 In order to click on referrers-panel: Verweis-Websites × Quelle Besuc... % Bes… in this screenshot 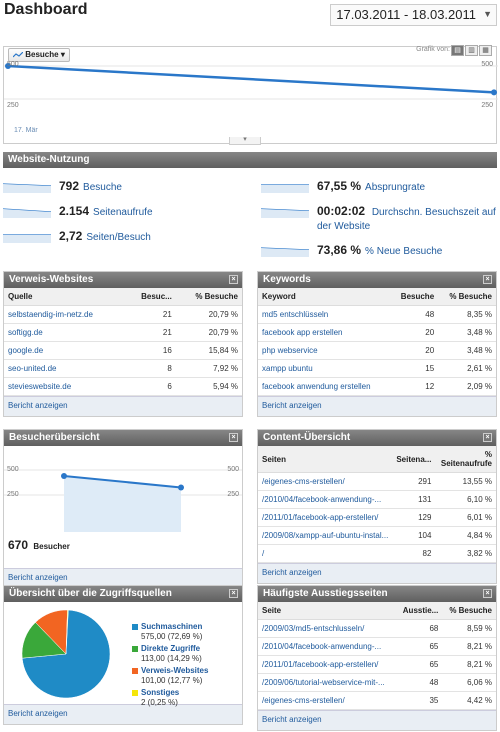, I will do `click(123, 344)`.